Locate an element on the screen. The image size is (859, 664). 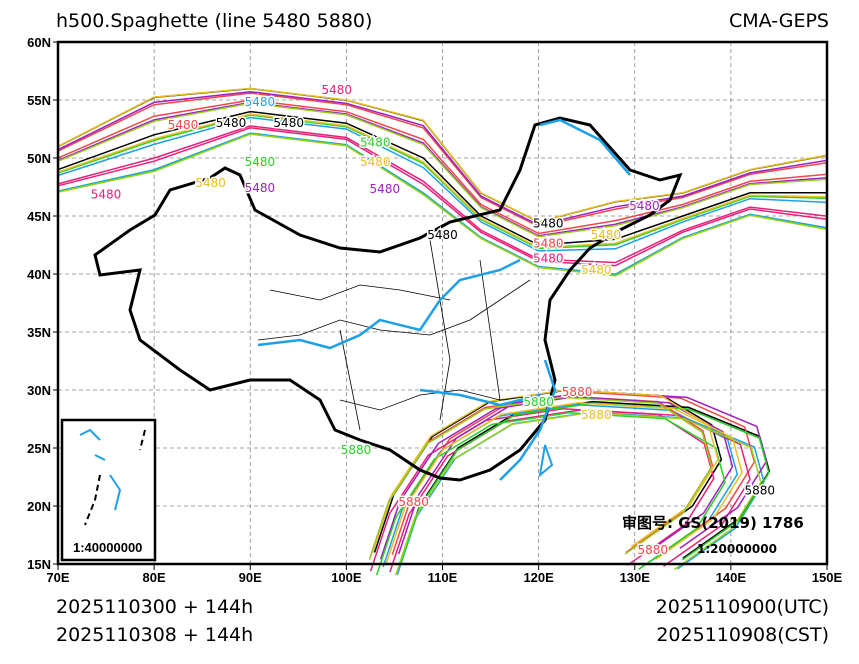
valid-time-cst: 2025110908(CST) is located at coordinates (742, 635).